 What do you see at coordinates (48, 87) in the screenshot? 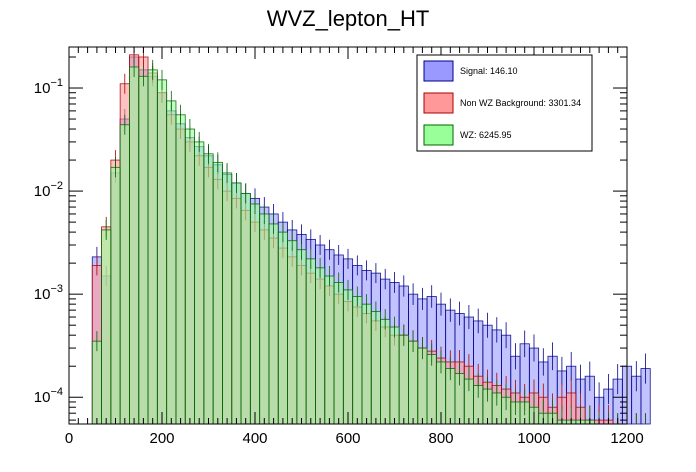
I see `y-tick-label: 10⁻¹` at bounding box center [48, 87].